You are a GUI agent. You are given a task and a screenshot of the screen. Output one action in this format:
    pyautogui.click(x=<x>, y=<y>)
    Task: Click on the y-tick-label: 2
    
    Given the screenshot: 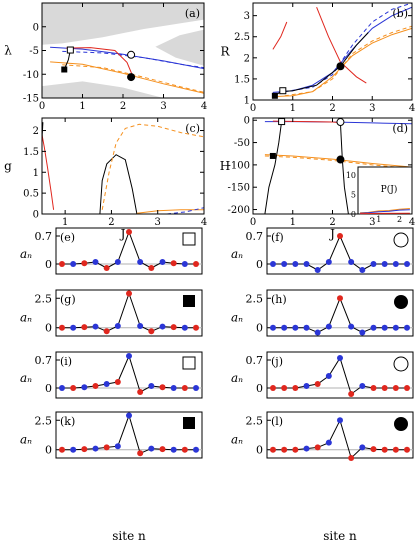 What is the action you would take?
    pyautogui.click(x=36, y=131)
    